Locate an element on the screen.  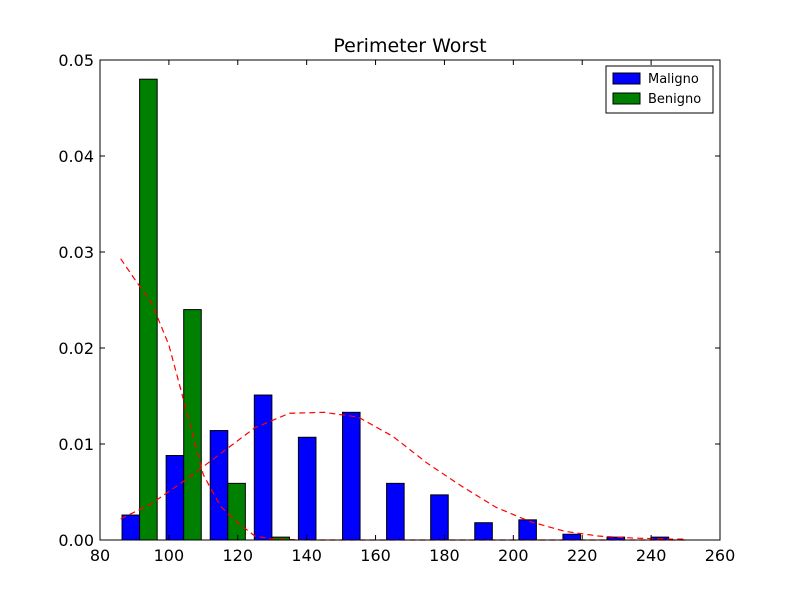
legend: Maligno Benigno is located at coordinates (659, 89).